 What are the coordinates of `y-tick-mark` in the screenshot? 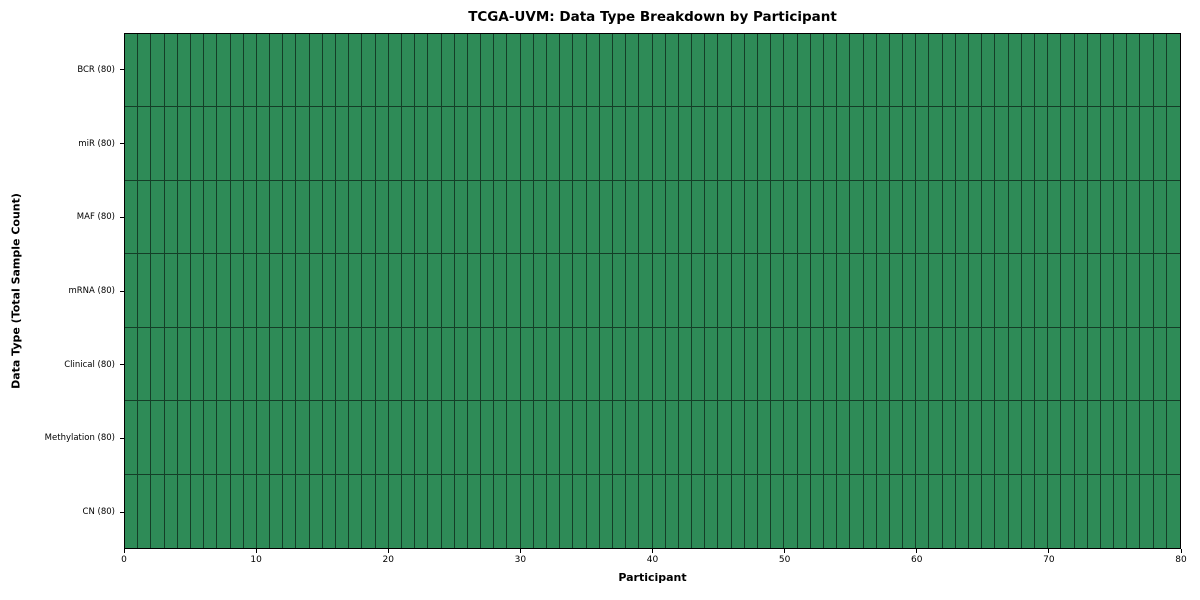 It's located at (122, 438).